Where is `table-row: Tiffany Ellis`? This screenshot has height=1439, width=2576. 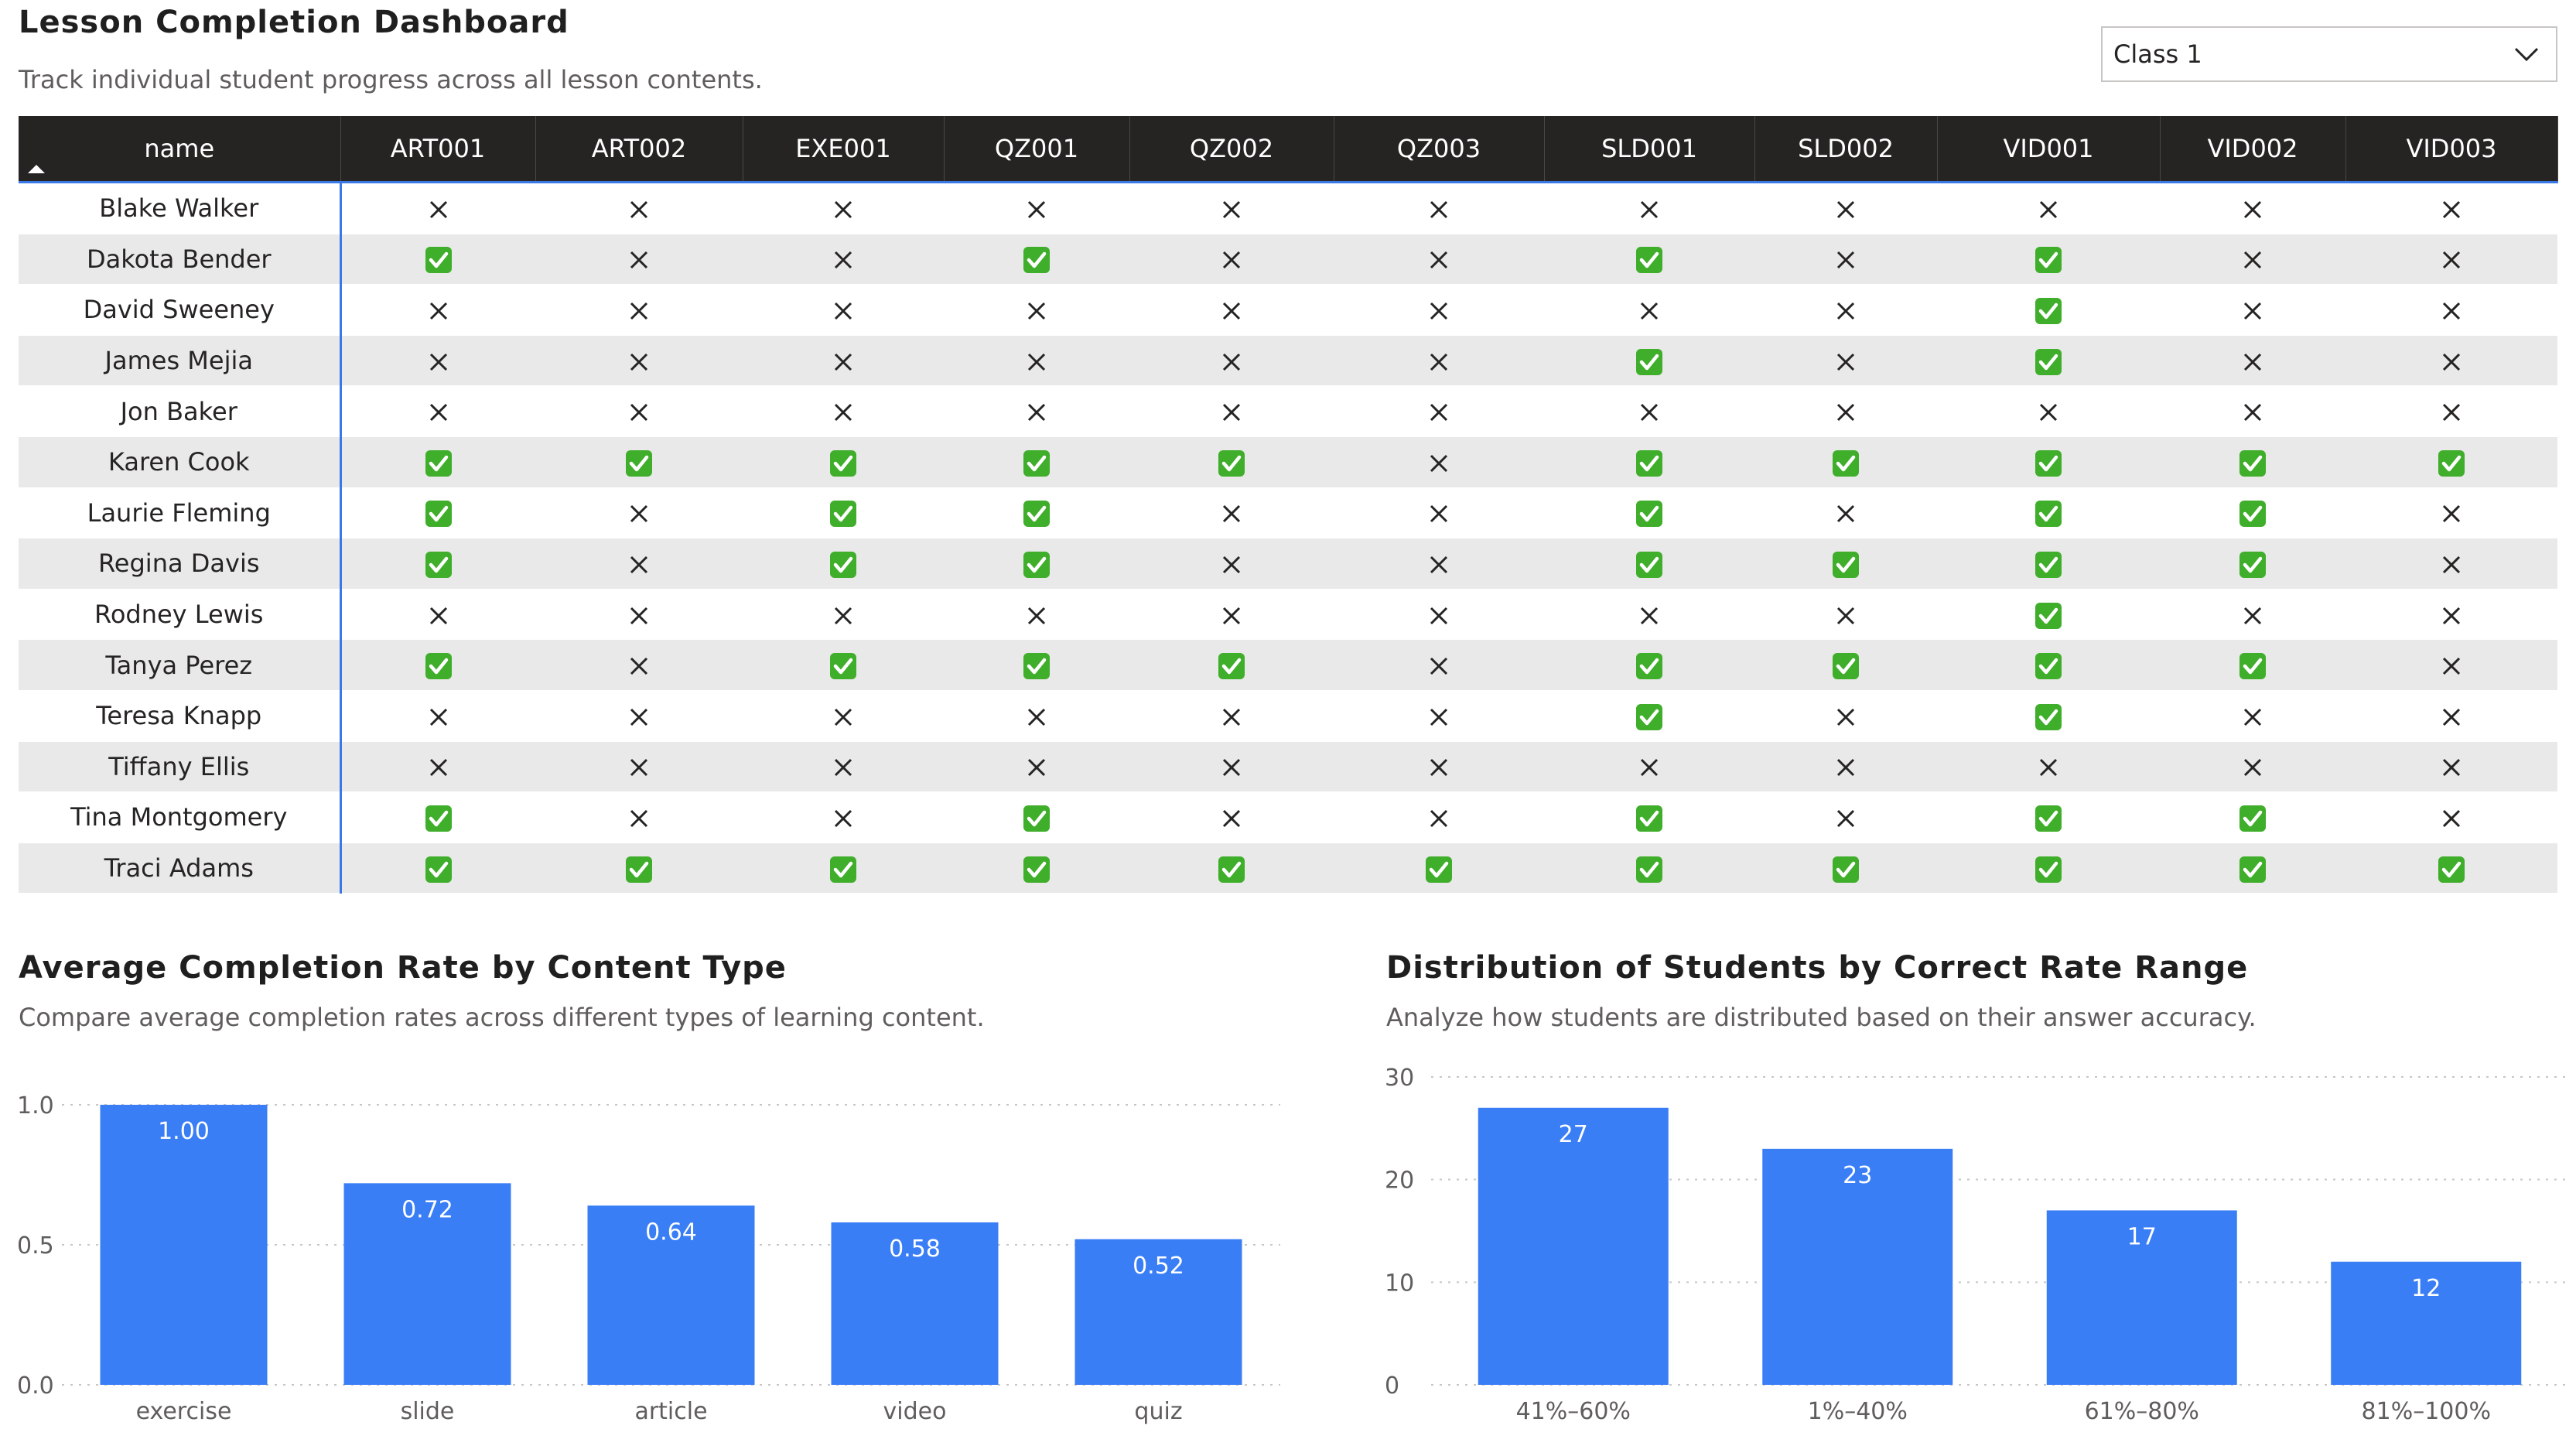 table-row: Tiffany Ellis is located at coordinates (1288, 766).